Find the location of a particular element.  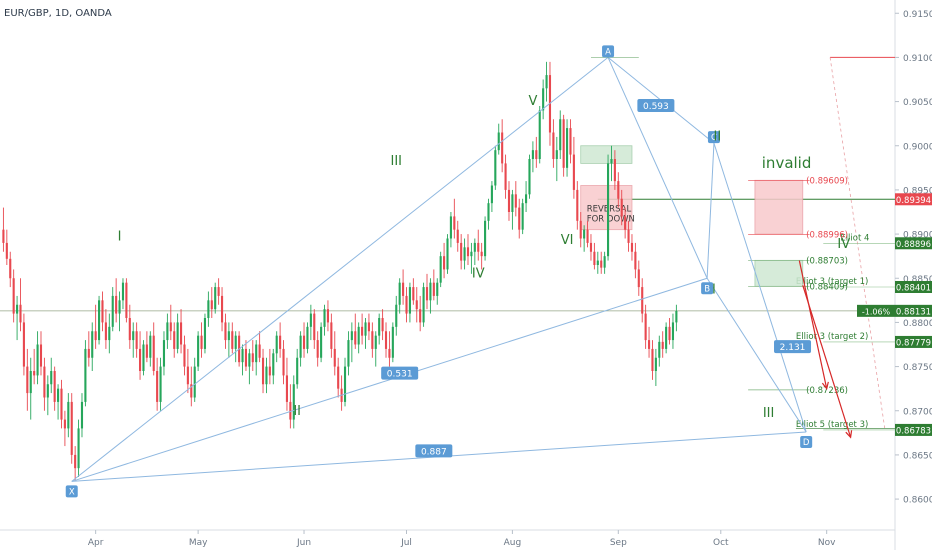

price-tag-text: 0.89394 is located at coordinates (913, 201).